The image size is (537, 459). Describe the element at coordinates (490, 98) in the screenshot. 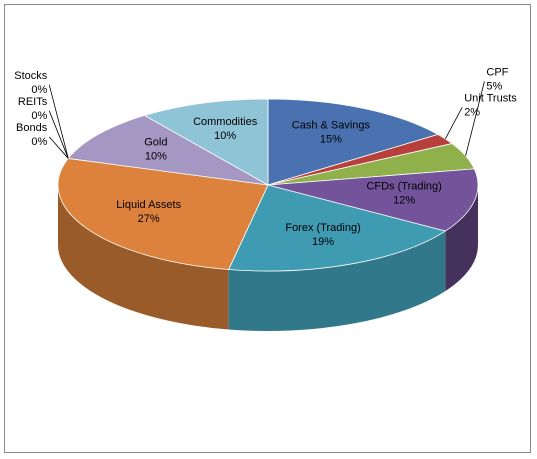

I see `slice-label-unit-trusts: Unit Trusts` at that location.